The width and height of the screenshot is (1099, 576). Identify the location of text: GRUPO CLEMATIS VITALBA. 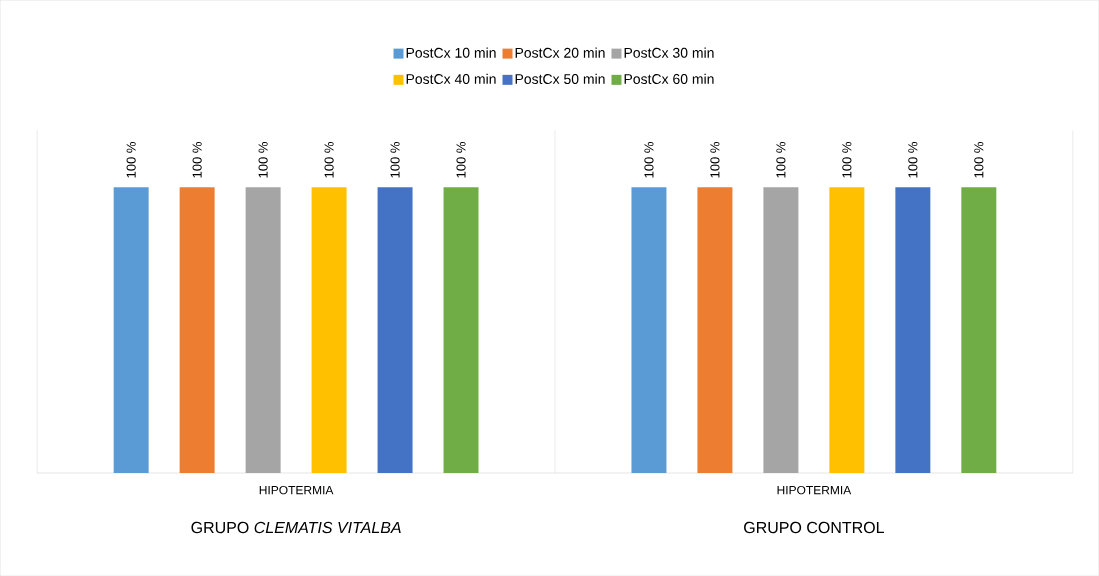
(296, 527).